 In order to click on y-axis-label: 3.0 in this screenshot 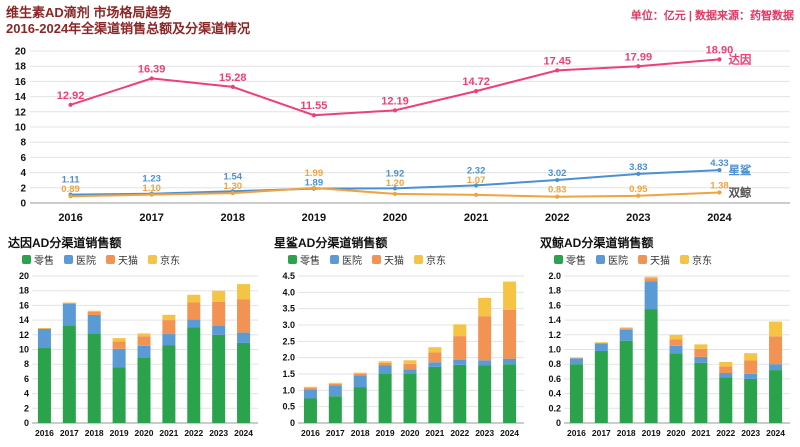, I will do `click(288, 325)`.